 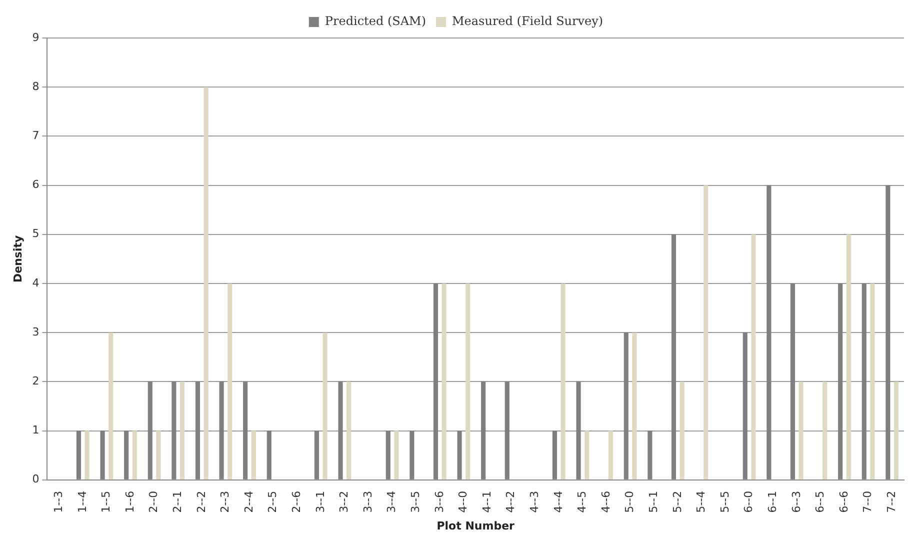 I want to click on x-tick-label: 3--2, so click(x=344, y=501).